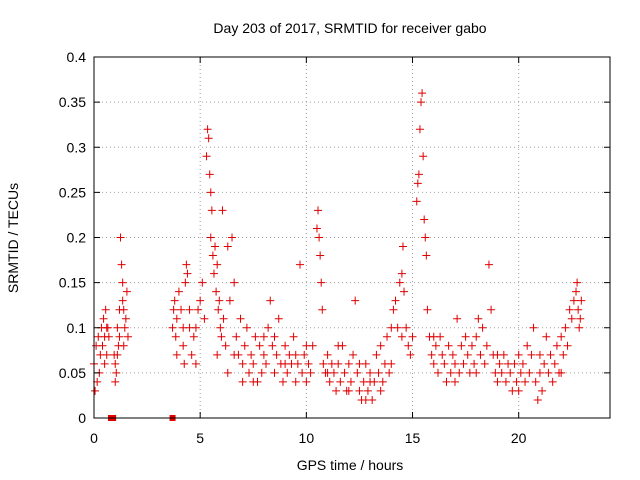 The height and width of the screenshot is (480, 640). I want to click on x-tick-label: 20, so click(519, 438).